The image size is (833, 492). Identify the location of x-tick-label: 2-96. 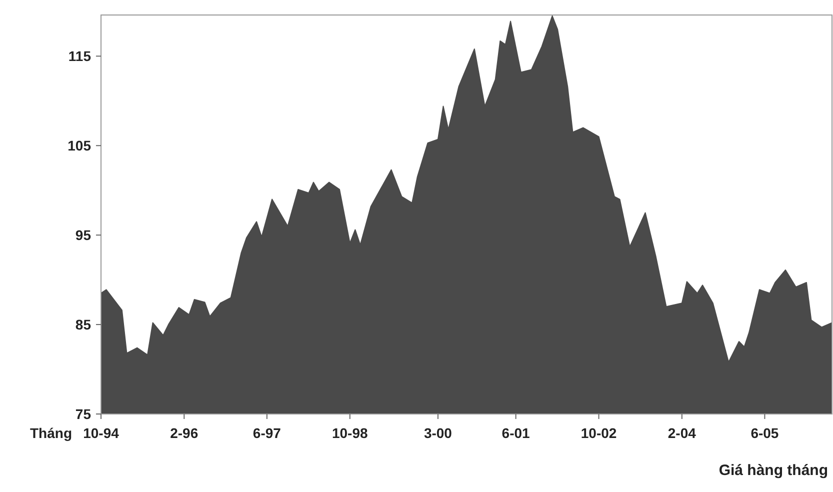
(184, 433).